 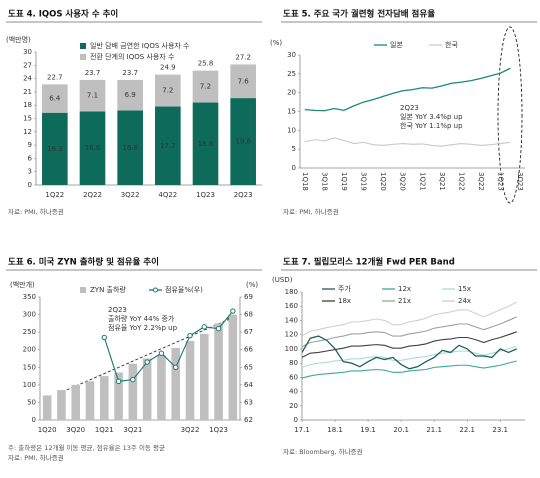 What do you see at coordinates (29, 315) in the screenshot?
I see `y-tick-label: 300` at bounding box center [29, 315].